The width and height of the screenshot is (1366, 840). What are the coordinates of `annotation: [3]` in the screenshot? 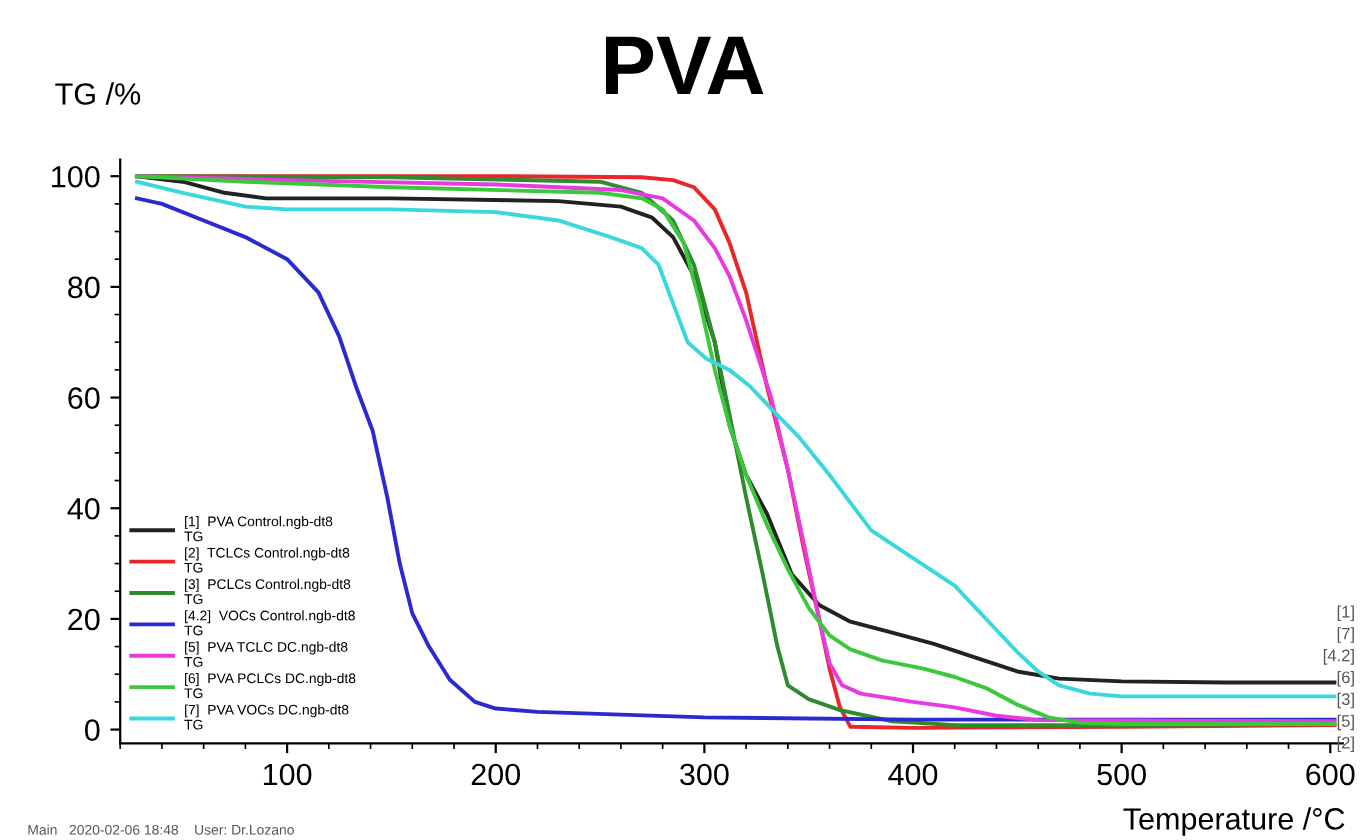 It's located at (1345, 700).